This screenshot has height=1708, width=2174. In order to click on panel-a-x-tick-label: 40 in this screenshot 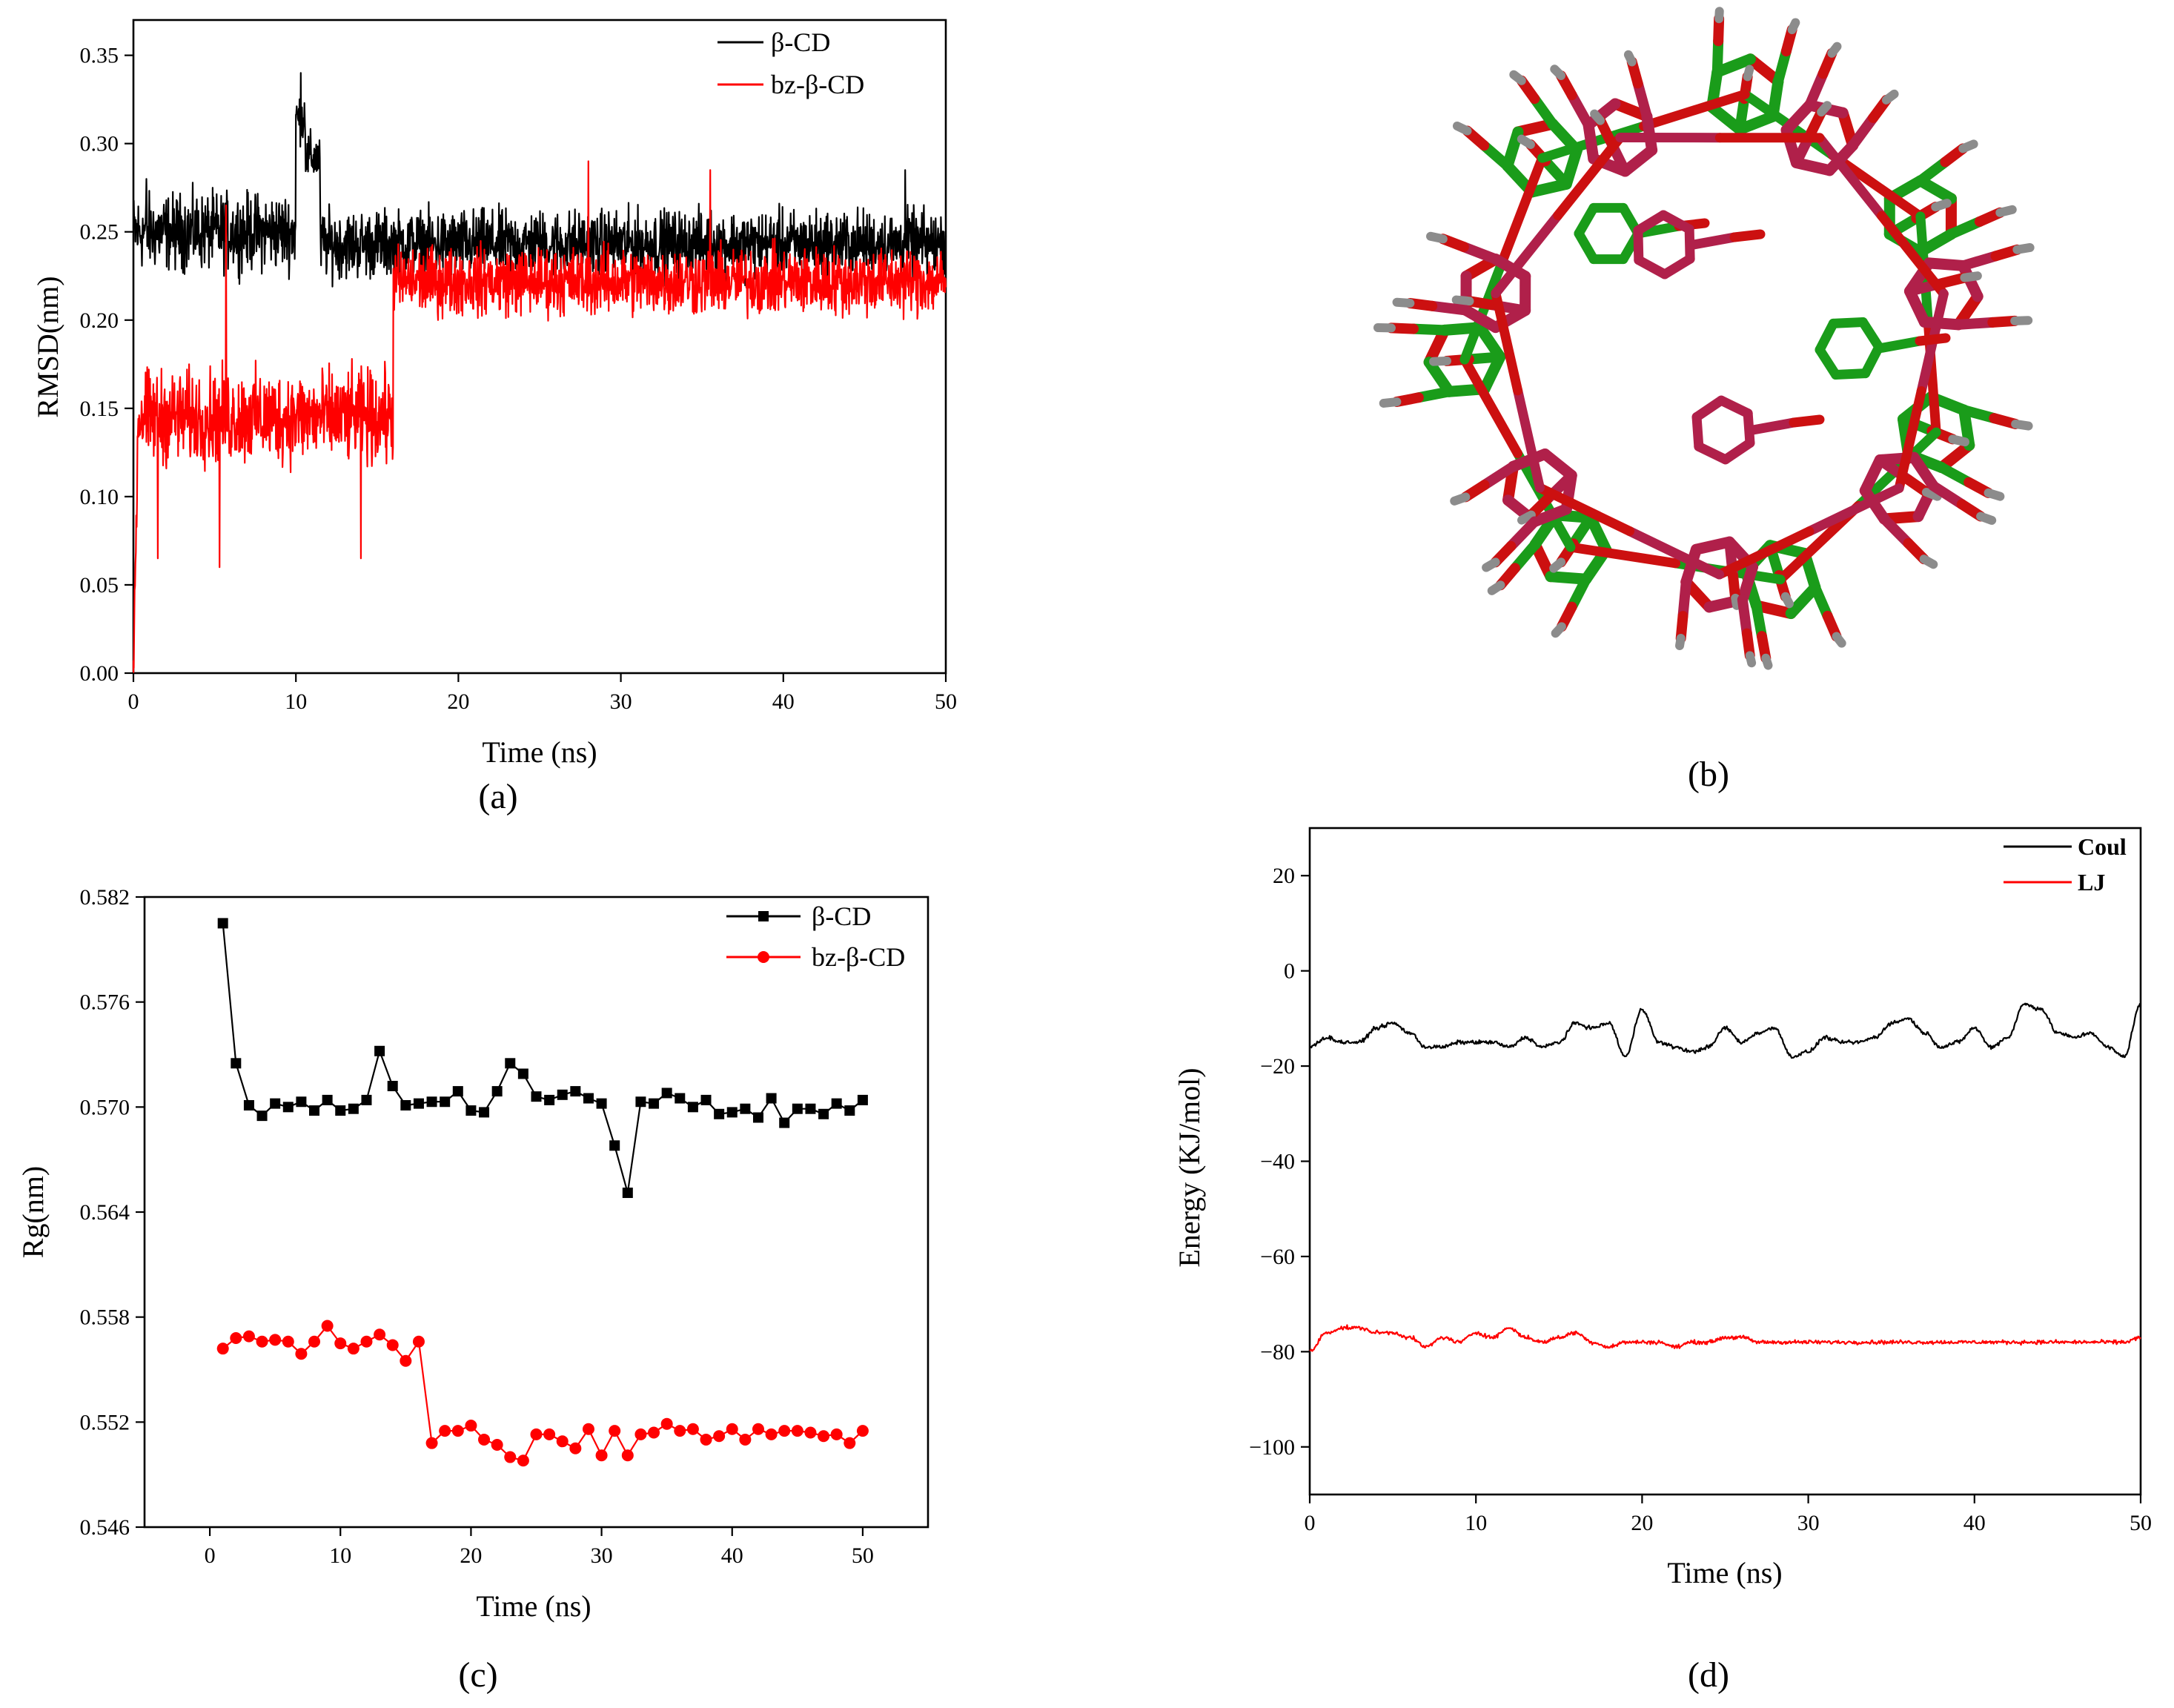, I will do `click(783, 701)`.